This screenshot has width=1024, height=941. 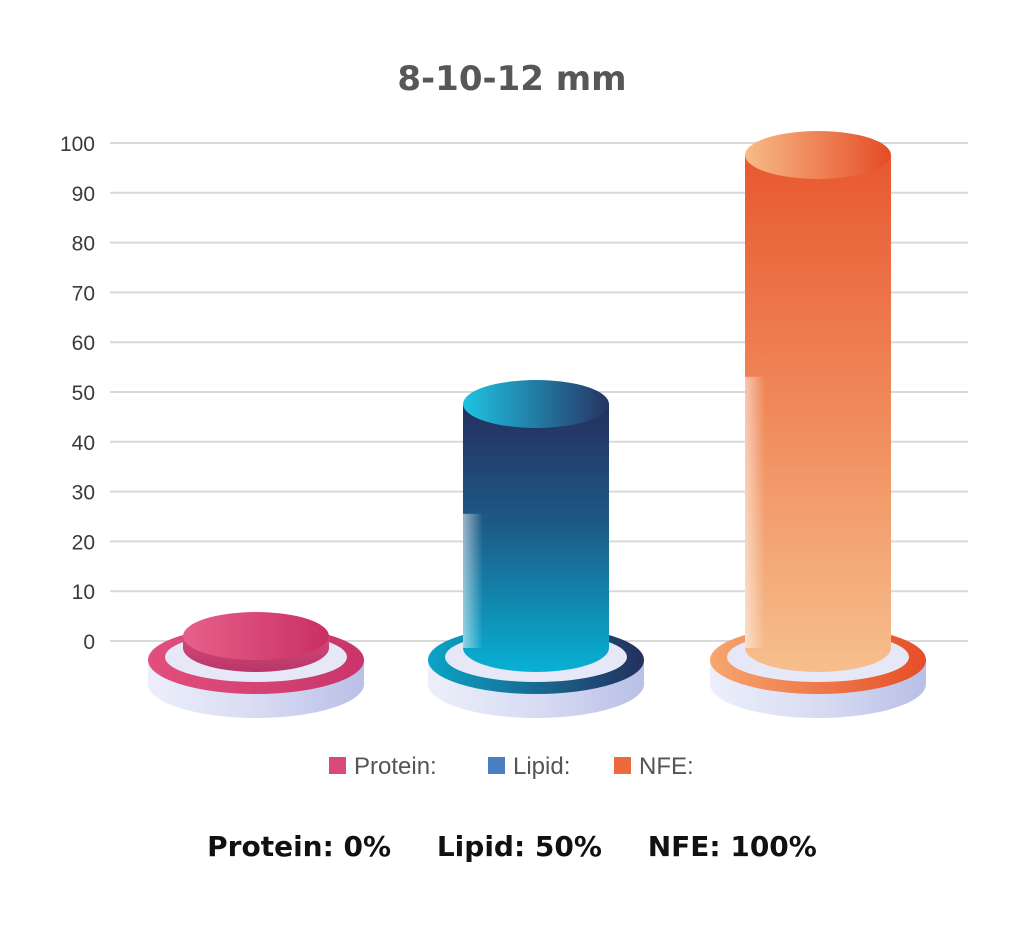 I want to click on bar-nfe-shine, so click(x=755, y=512).